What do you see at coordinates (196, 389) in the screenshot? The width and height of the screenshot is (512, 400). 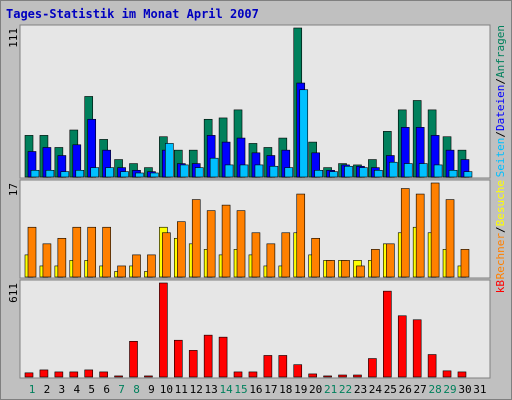 I see `x-tick-label: 12` at bounding box center [196, 389].